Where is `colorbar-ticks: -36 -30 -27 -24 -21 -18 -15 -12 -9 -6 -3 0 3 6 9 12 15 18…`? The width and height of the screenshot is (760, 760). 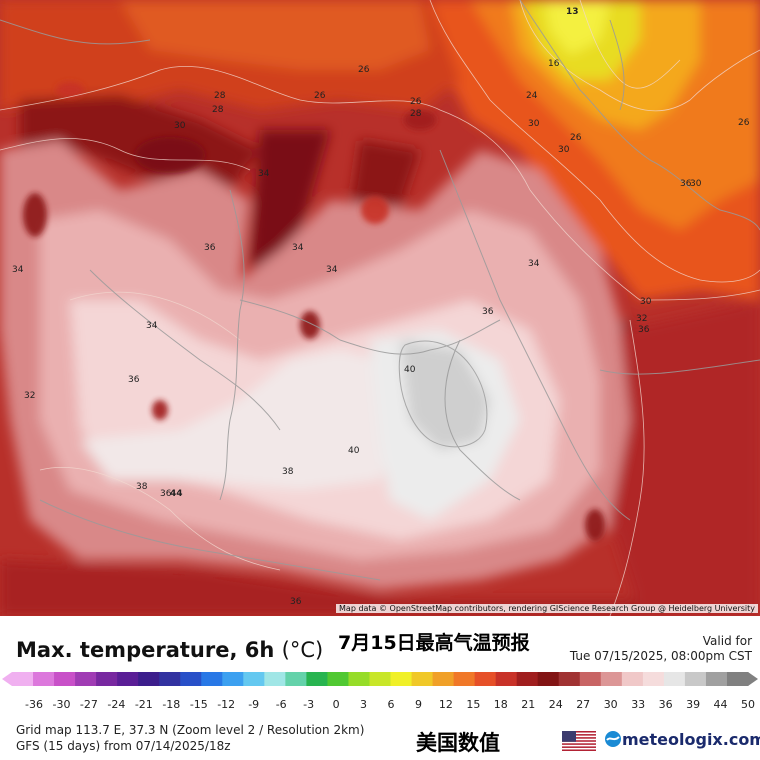
colorbar-ticks: -36 -30 -27 -24 -21 -18 -15 -12 -9 -6 -3 0 3 6 9 12 15 18… is located at coordinates (390, 704).